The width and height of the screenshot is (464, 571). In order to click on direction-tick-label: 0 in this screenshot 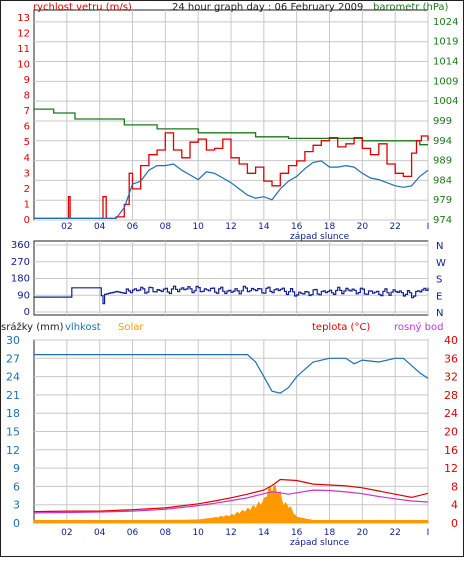, I will do `click(27, 312)`.